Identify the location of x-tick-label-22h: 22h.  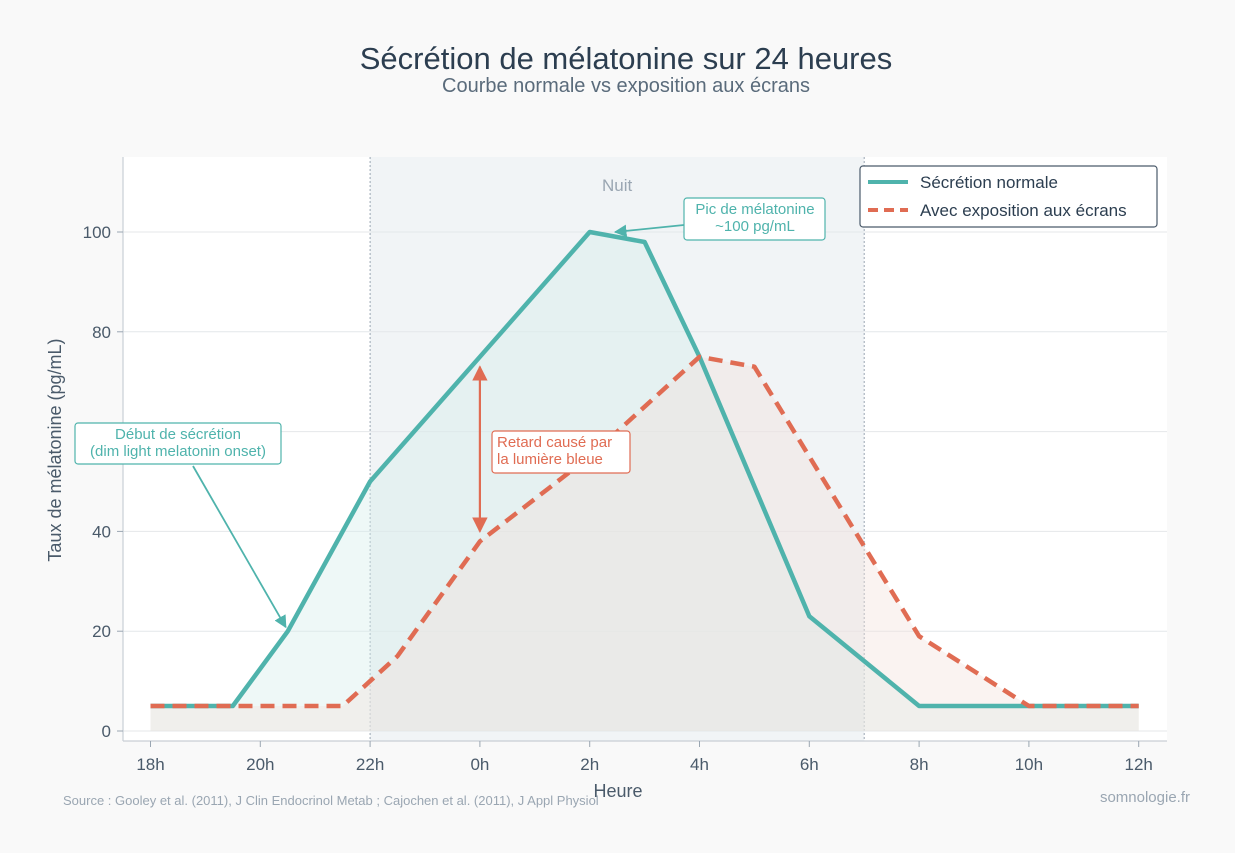
(370, 764).